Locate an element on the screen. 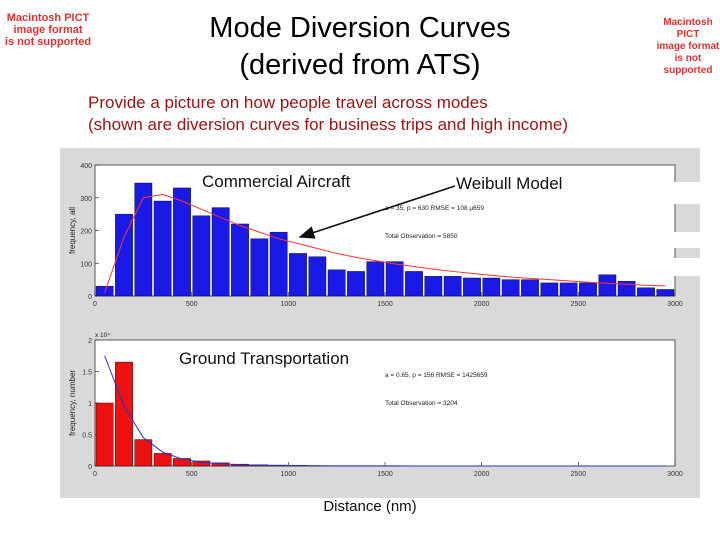 The height and width of the screenshot is (540, 720). label-commercial-aircraft: Commercial Aircraft is located at coordinates (276, 181).